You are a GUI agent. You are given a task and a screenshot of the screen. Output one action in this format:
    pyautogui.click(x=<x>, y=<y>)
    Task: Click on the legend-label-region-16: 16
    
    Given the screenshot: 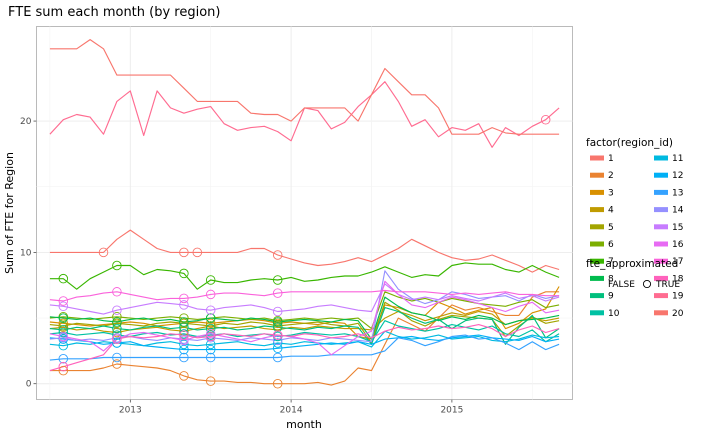 What is the action you would take?
    pyautogui.click(x=678, y=245)
    